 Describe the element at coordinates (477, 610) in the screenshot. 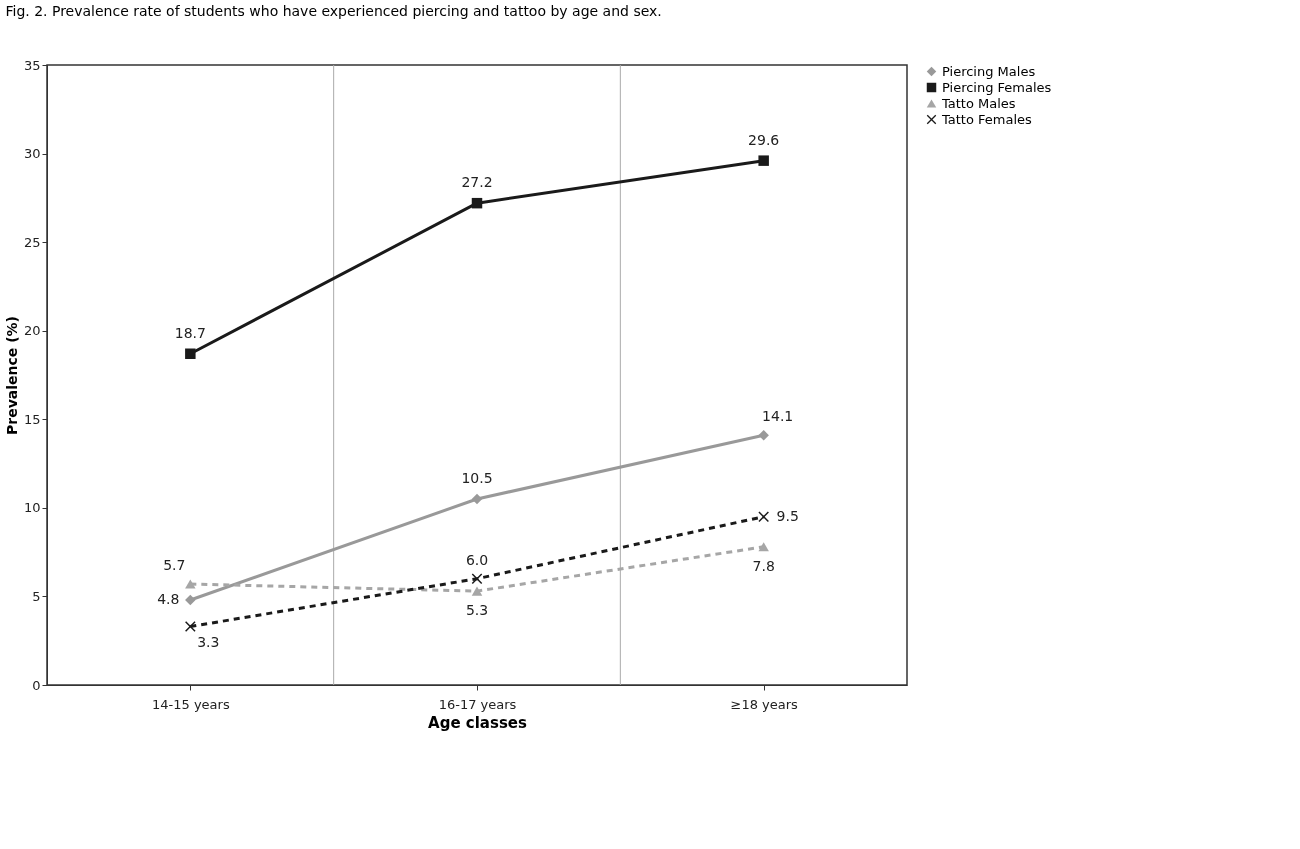

I see `data-label: 5.3` at that location.